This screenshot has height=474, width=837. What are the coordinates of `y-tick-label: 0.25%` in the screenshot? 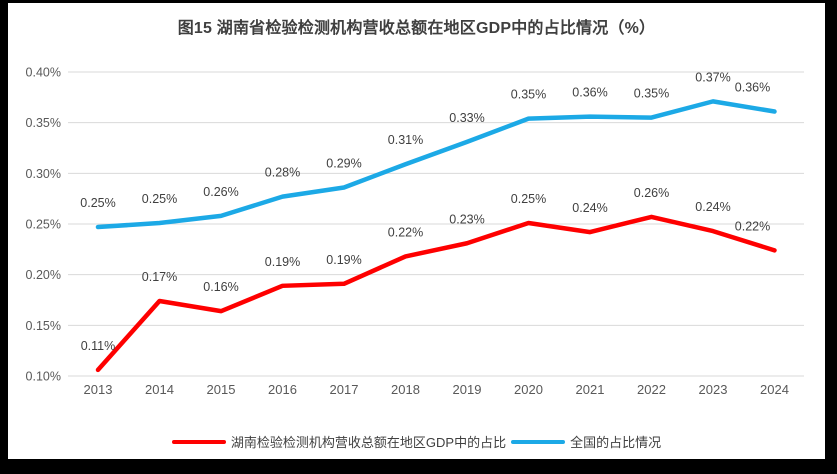 It's located at (43, 225).